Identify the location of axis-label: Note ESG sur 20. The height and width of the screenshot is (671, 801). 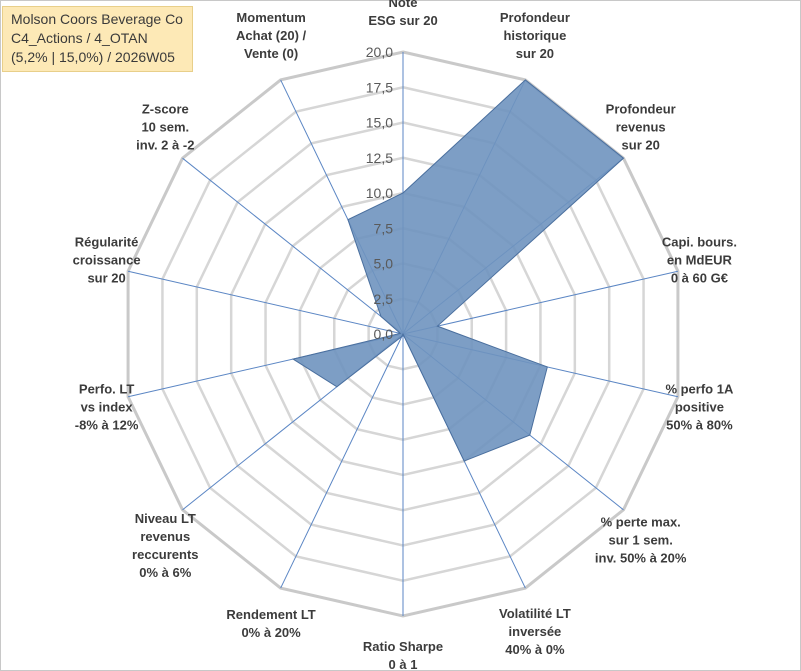
(402, 14).